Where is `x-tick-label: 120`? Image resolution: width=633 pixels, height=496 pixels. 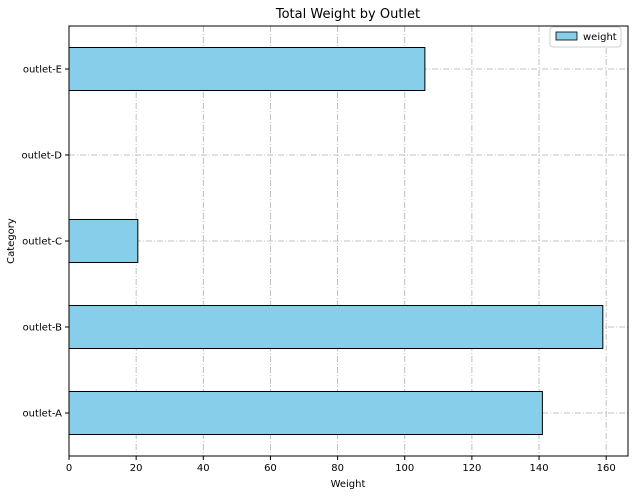
x-tick-label: 120 is located at coordinates (471, 468).